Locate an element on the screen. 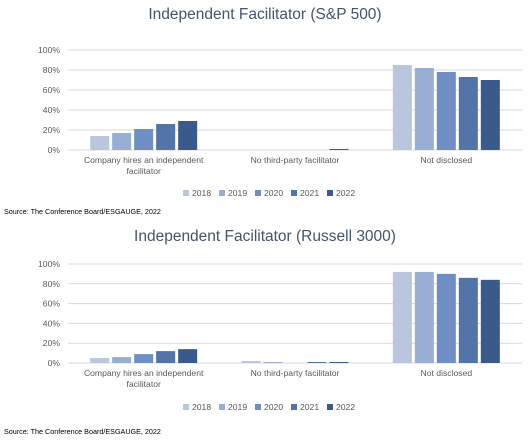 The width and height of the screenshot is (530, 442). chart-title: Independent Facilitator (Russell 3000) is located at coordinates (265, 236).